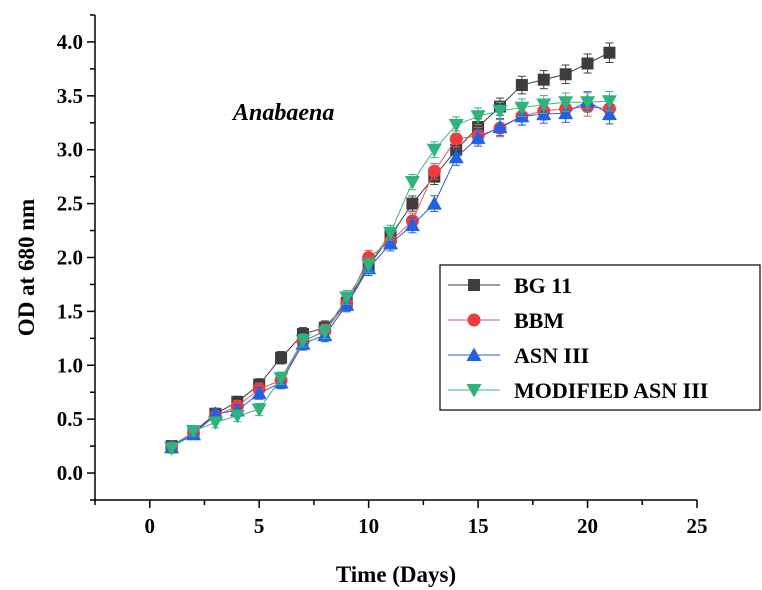  Describe the element at coordinates (70, 311) in the screenshot. I see `y-tick-label: 1.5` at that location.